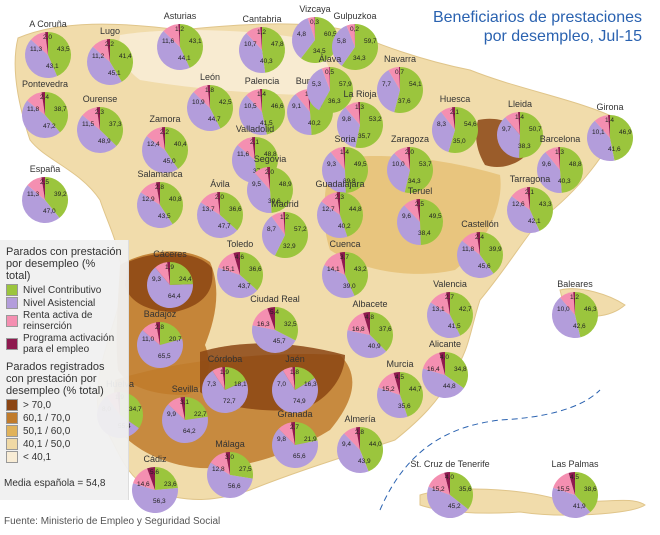 The width and height of the screenshot is (660, 535). What do you see at coordinates (155, 483) in the screenshot?
I see `pie-c-diz: 23,6 56,3 14,65,6 Cádiz` at bounding box center [155, 483].